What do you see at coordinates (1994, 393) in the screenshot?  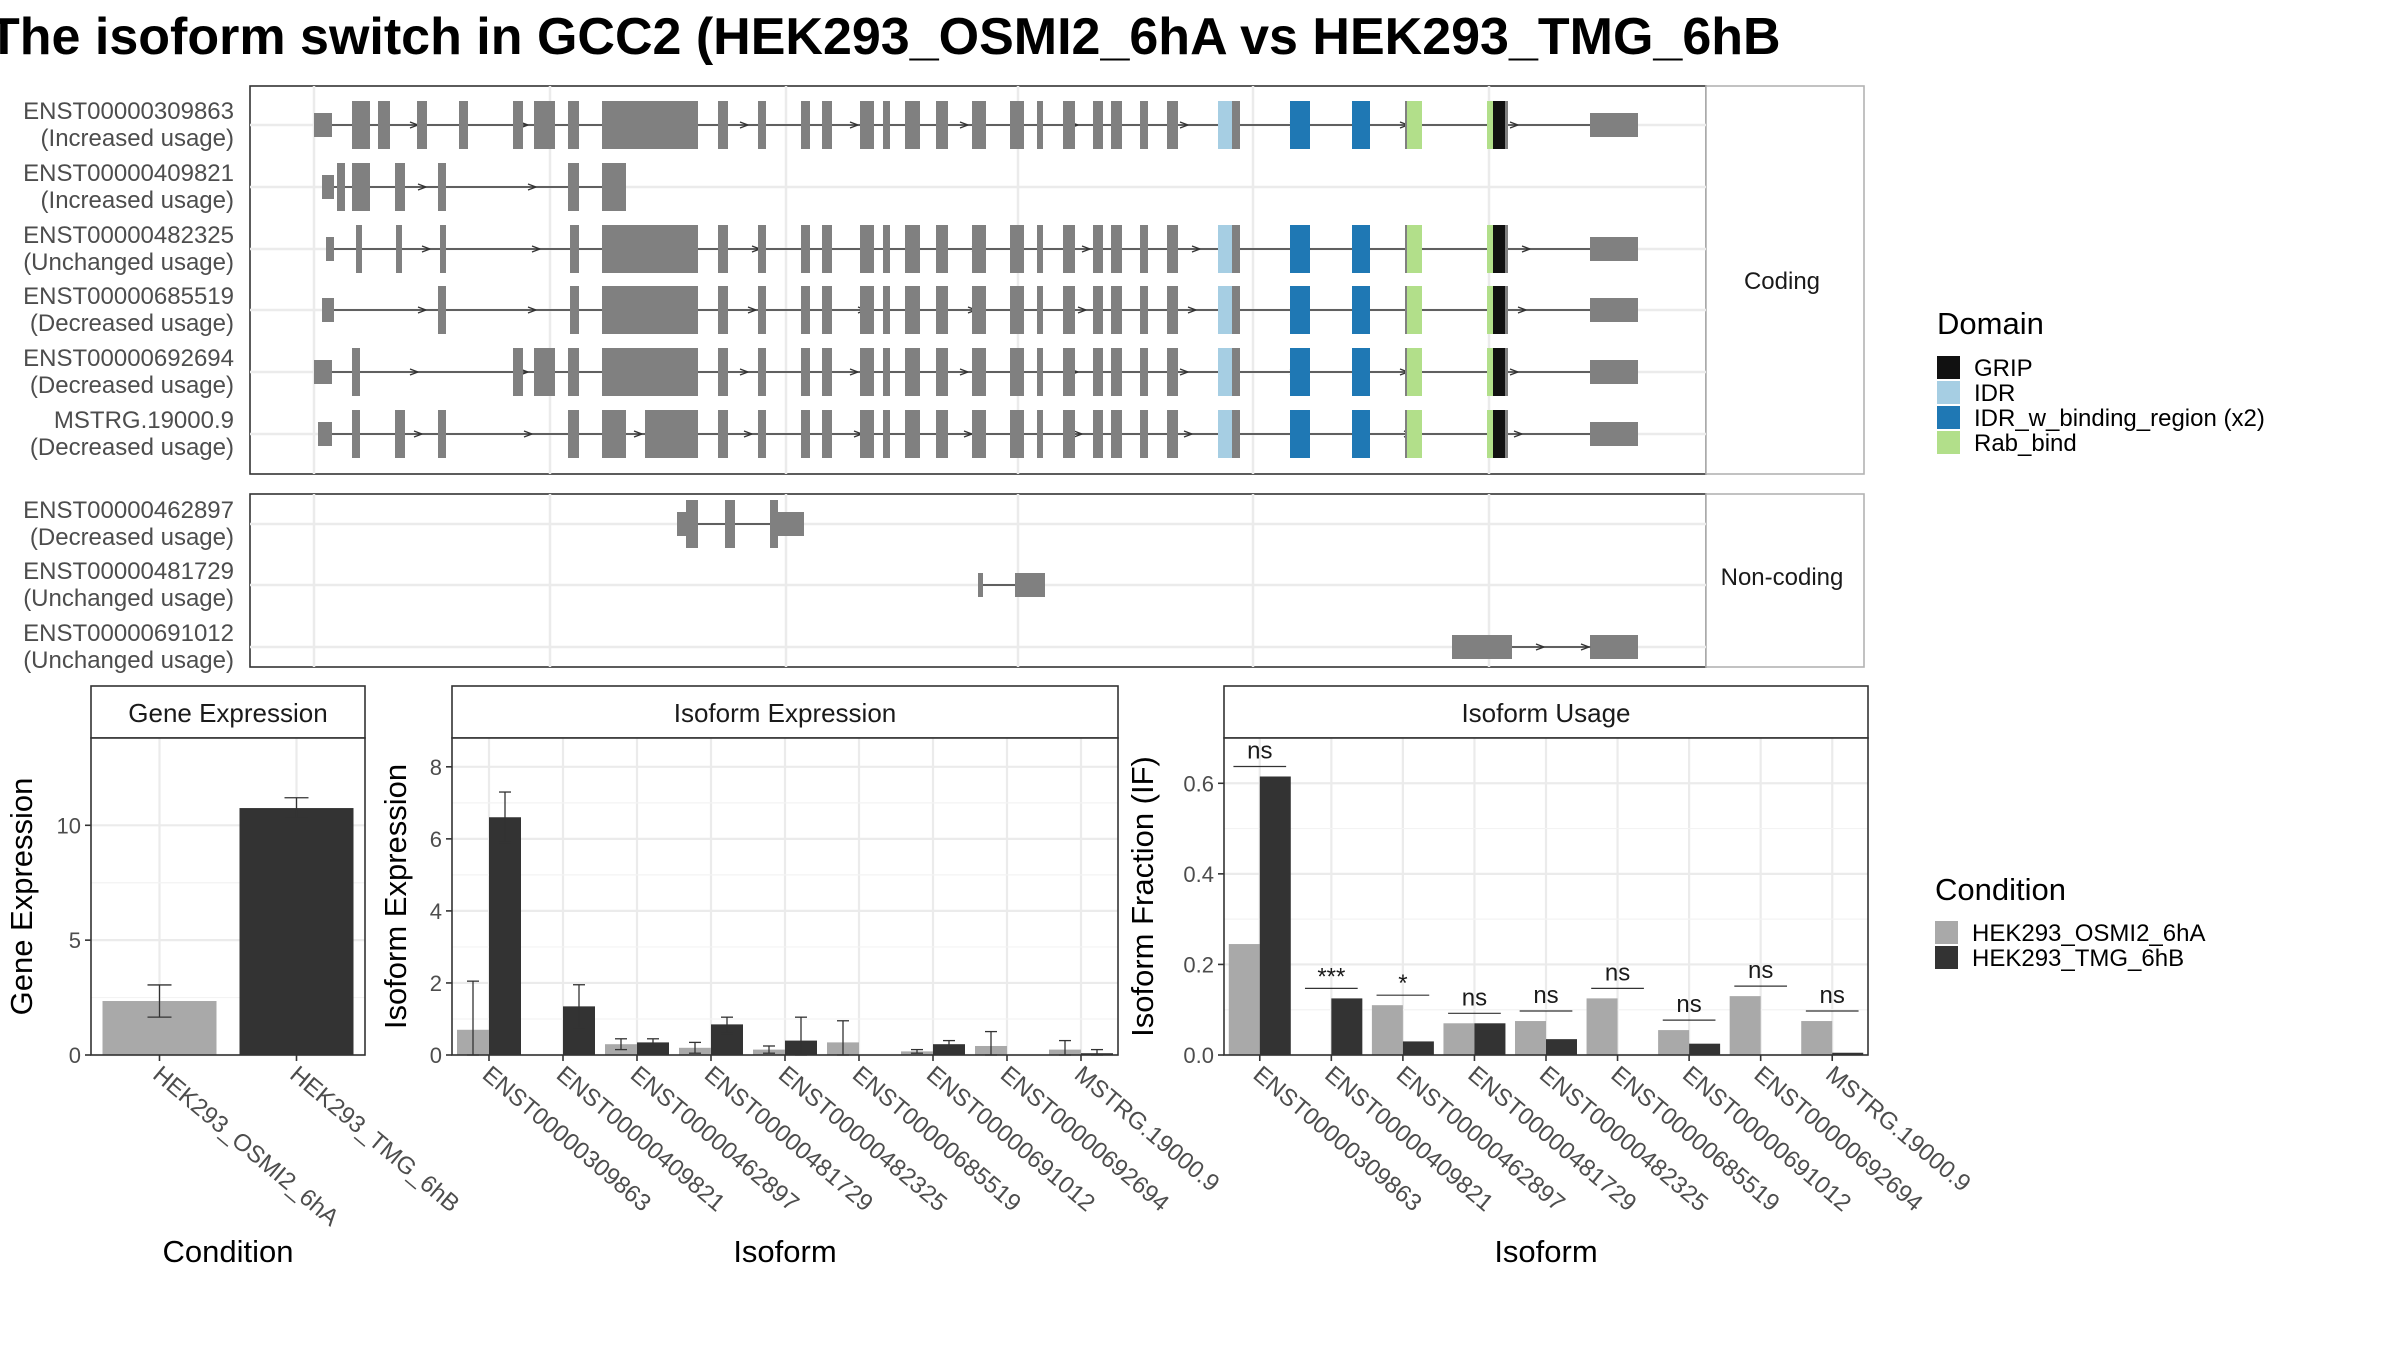 I see `legend-label: IDR` at bounding box center [1994, 393].